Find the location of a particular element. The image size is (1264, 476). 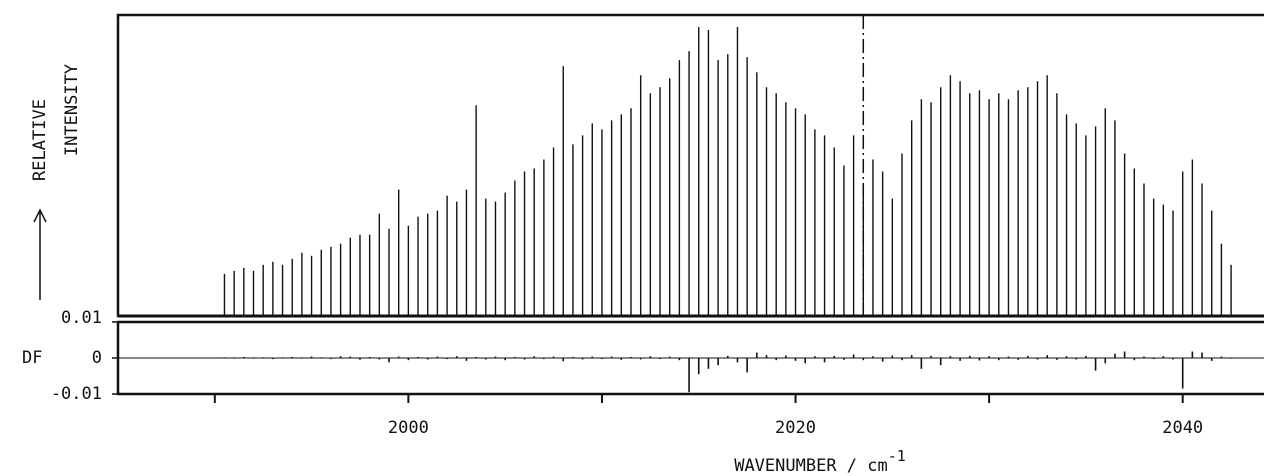

y-tick-label: 0 is located at coordinates (97, 358).